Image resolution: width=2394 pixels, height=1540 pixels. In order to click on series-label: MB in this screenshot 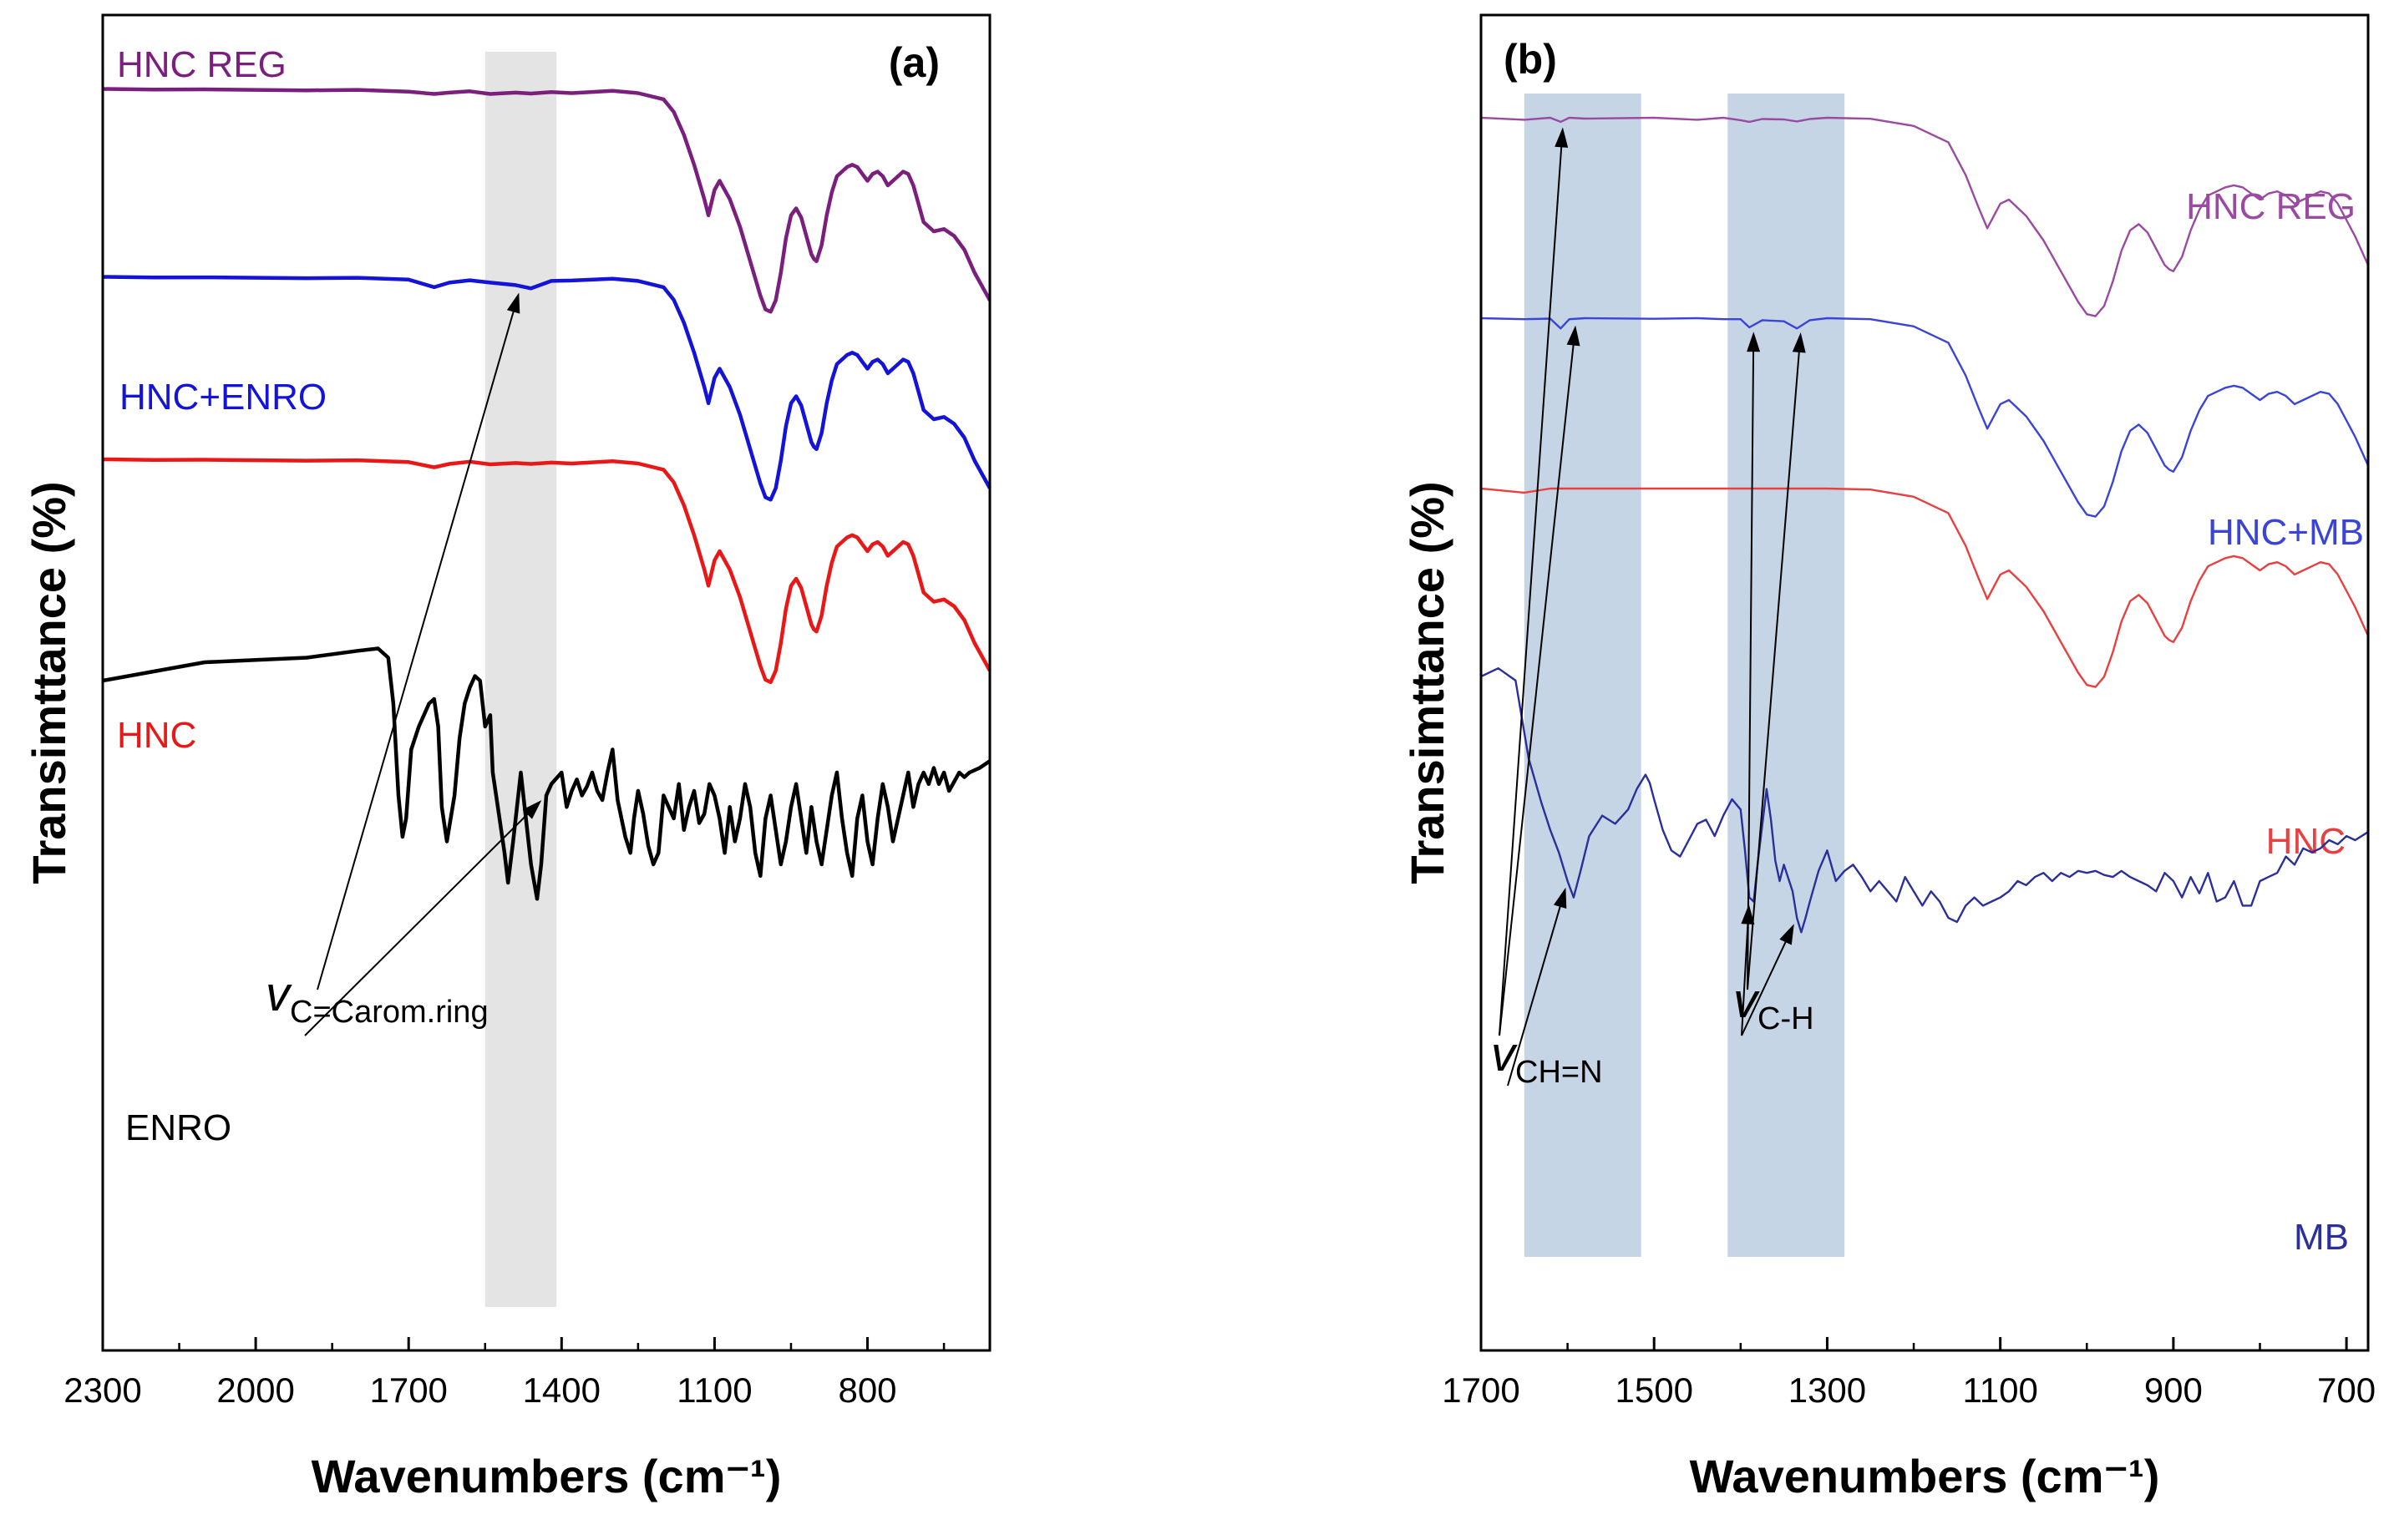, I will do `click(2321, 1238)`.